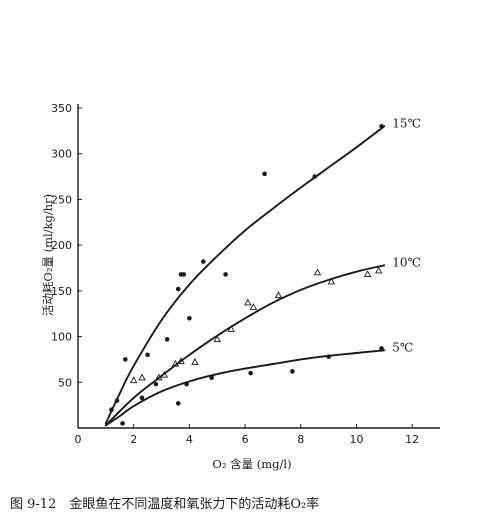 Image resolution: width=490 pixels, height=530 pixels. Describe the element at coordinates (61, 108) in the screenshot. I see `y-tick-label: 350` at that location.